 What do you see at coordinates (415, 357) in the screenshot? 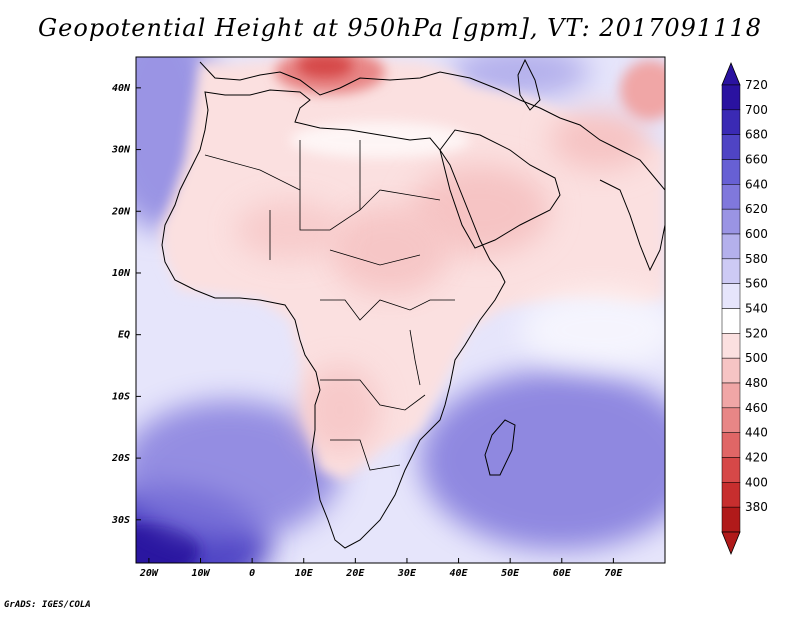
I see `border-great-lakes` at bounding box center [415, 357].